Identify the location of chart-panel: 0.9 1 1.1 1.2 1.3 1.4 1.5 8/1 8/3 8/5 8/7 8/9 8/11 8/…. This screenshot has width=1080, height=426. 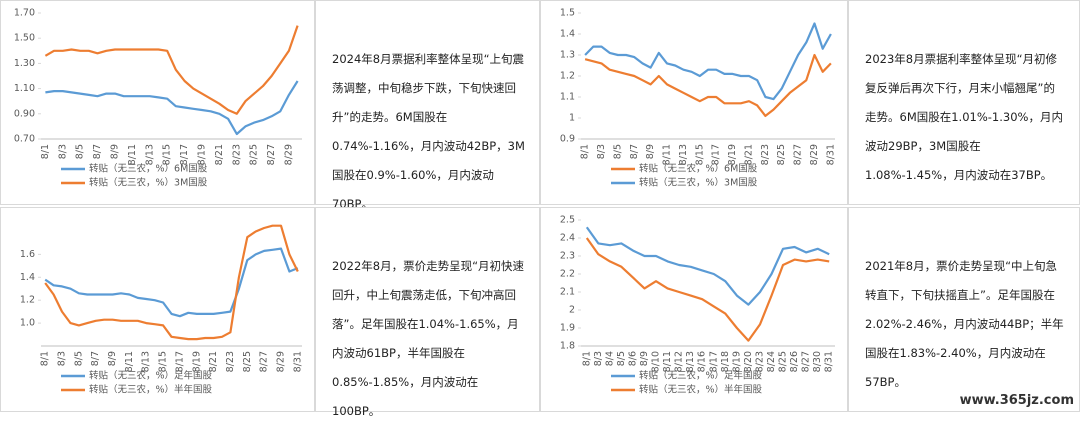
(694, 102).